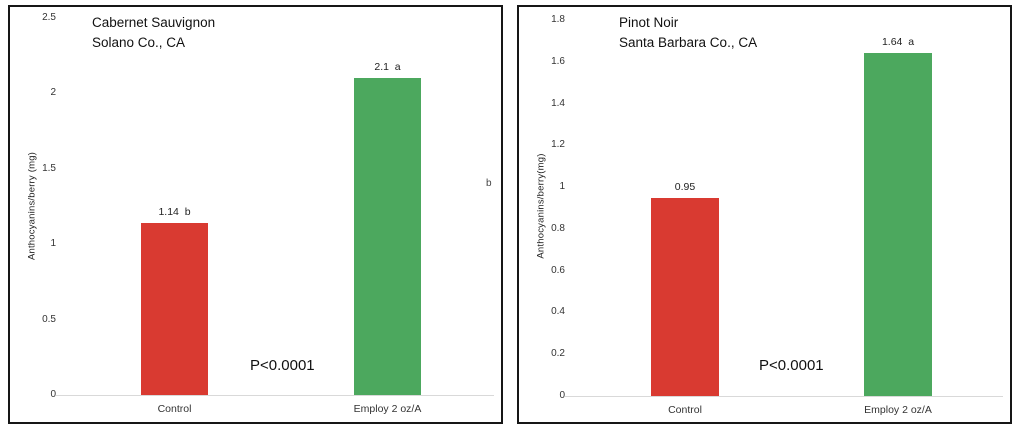 This screenshot has width=1024, height=431. Describe the element at coordinates (558, 270) in the screenshot. I see `y-tick-label: 0.6` at that location.